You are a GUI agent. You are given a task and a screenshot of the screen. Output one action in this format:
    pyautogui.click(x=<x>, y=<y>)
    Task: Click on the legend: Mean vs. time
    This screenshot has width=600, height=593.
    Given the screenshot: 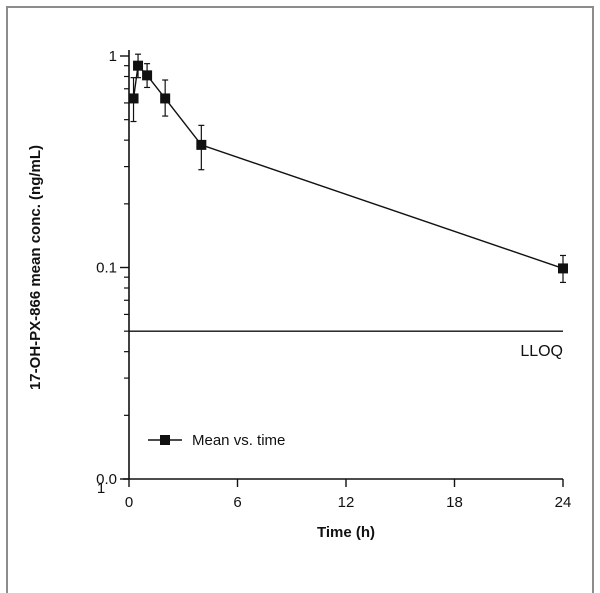 What is the action you would take?
    pyautogui.click(x=216, y=440)
    